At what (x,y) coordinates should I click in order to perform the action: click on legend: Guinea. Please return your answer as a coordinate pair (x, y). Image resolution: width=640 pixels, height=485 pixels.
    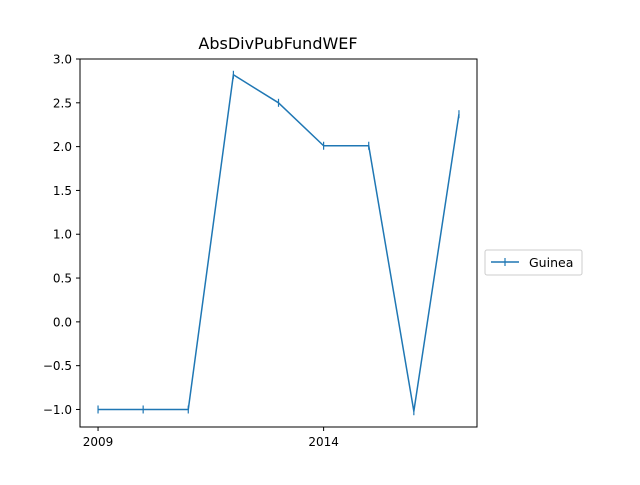
    Looking at the image, I should click on (533, 262).